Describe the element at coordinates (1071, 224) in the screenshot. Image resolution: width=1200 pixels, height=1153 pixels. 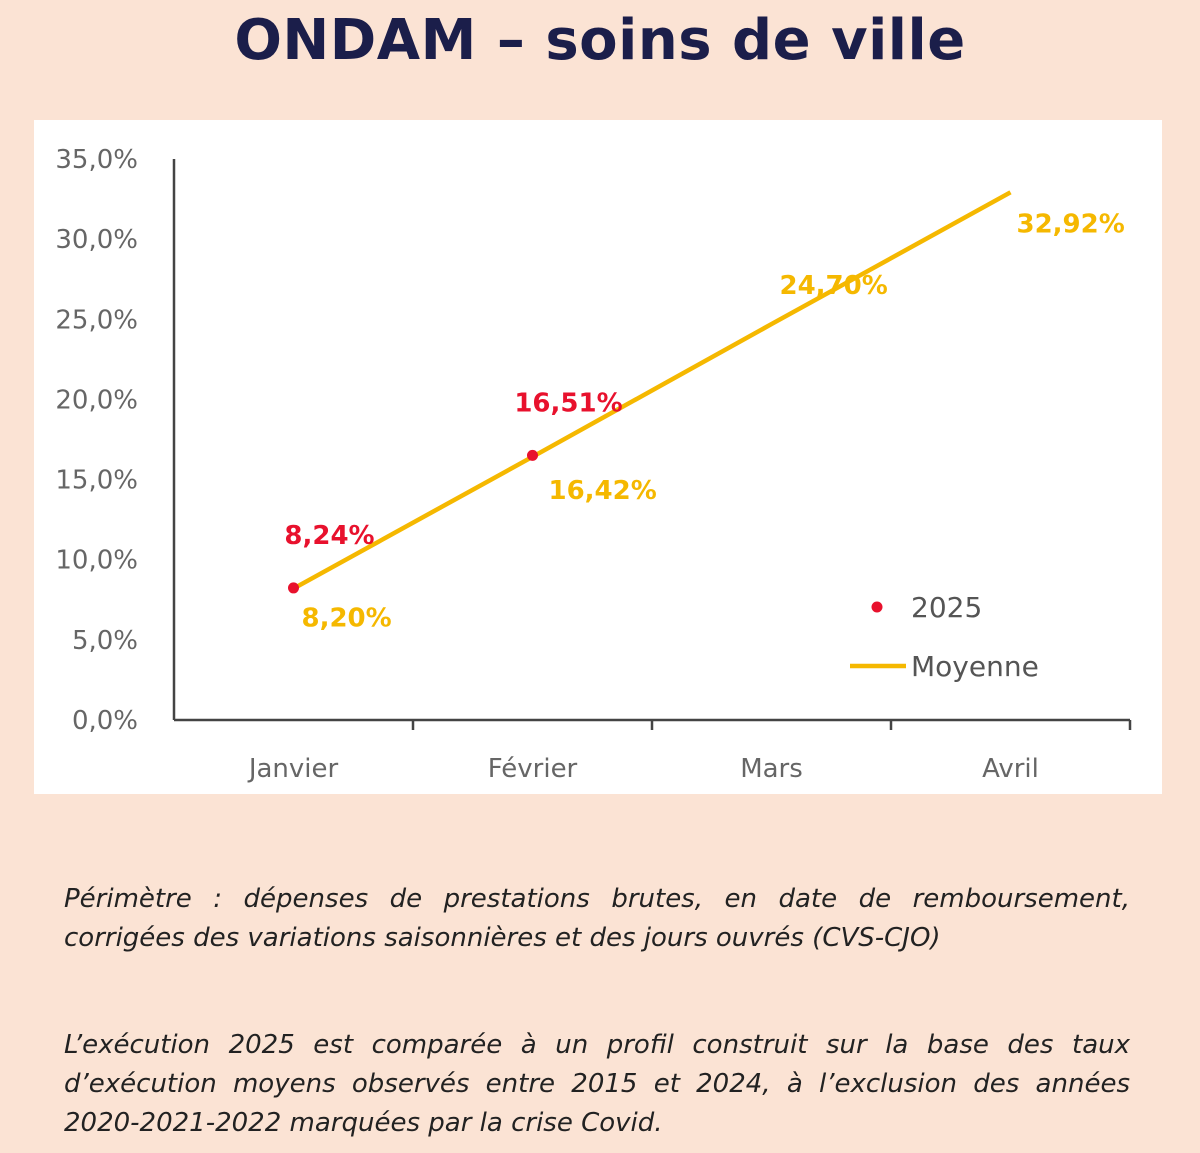
I see `data-label-moyenne: 32,92%` at that location.